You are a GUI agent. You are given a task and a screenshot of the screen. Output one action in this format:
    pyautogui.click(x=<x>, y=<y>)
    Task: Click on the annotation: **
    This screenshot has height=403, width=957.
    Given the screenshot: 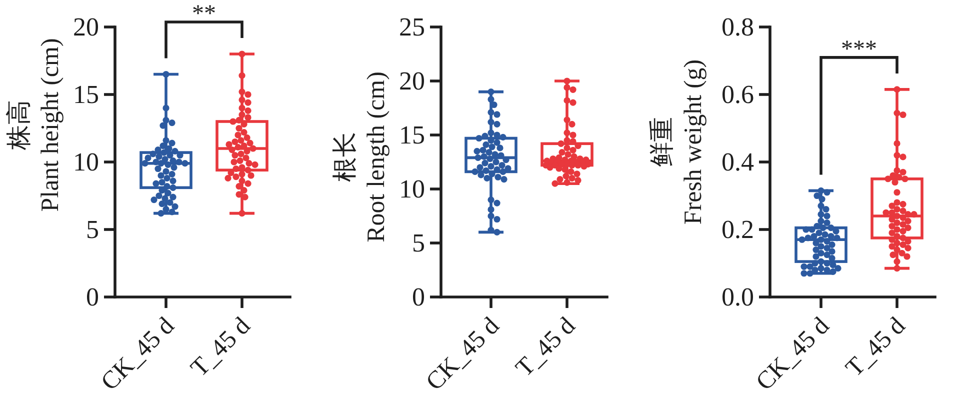 What is the action you would take?
    pyautogui.click(x=204, y=14)
    